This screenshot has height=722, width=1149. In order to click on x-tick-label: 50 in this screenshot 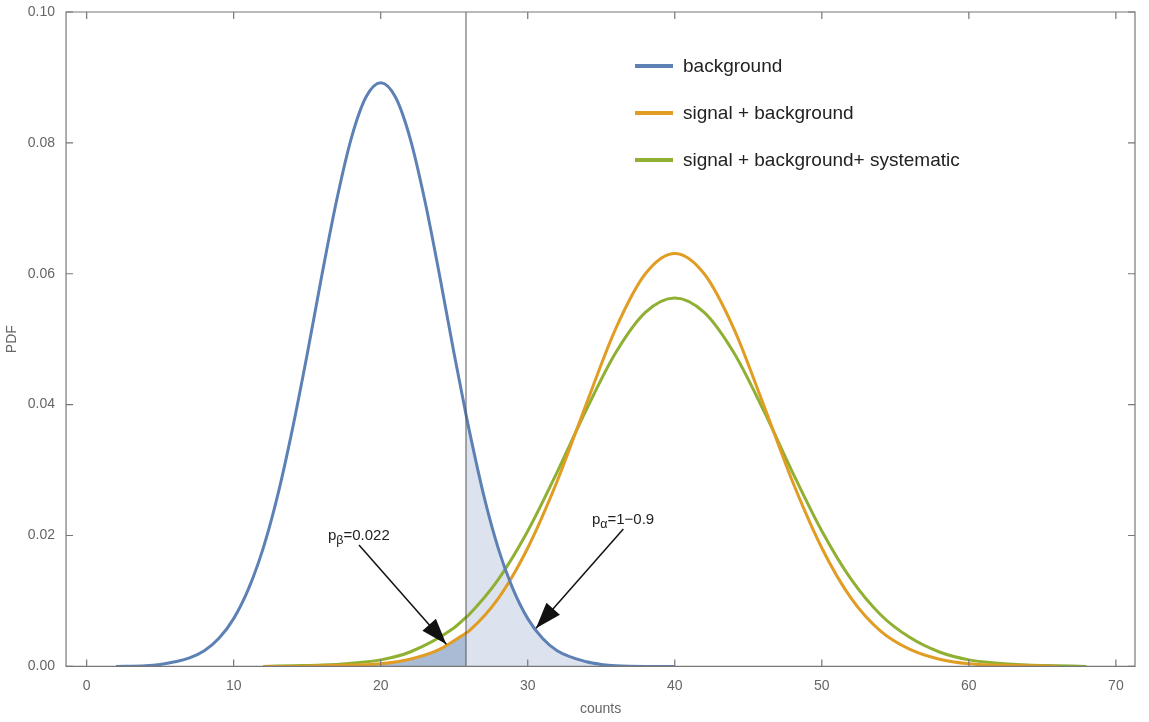, I will do `click(822, 684)`.